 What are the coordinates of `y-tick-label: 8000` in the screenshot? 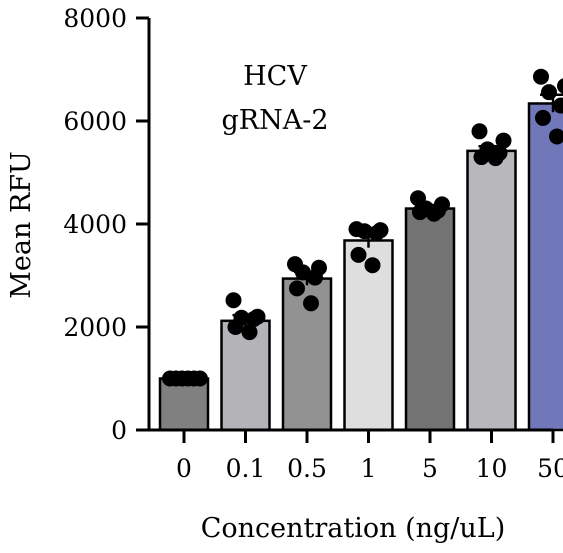 It's located at (95, 18).